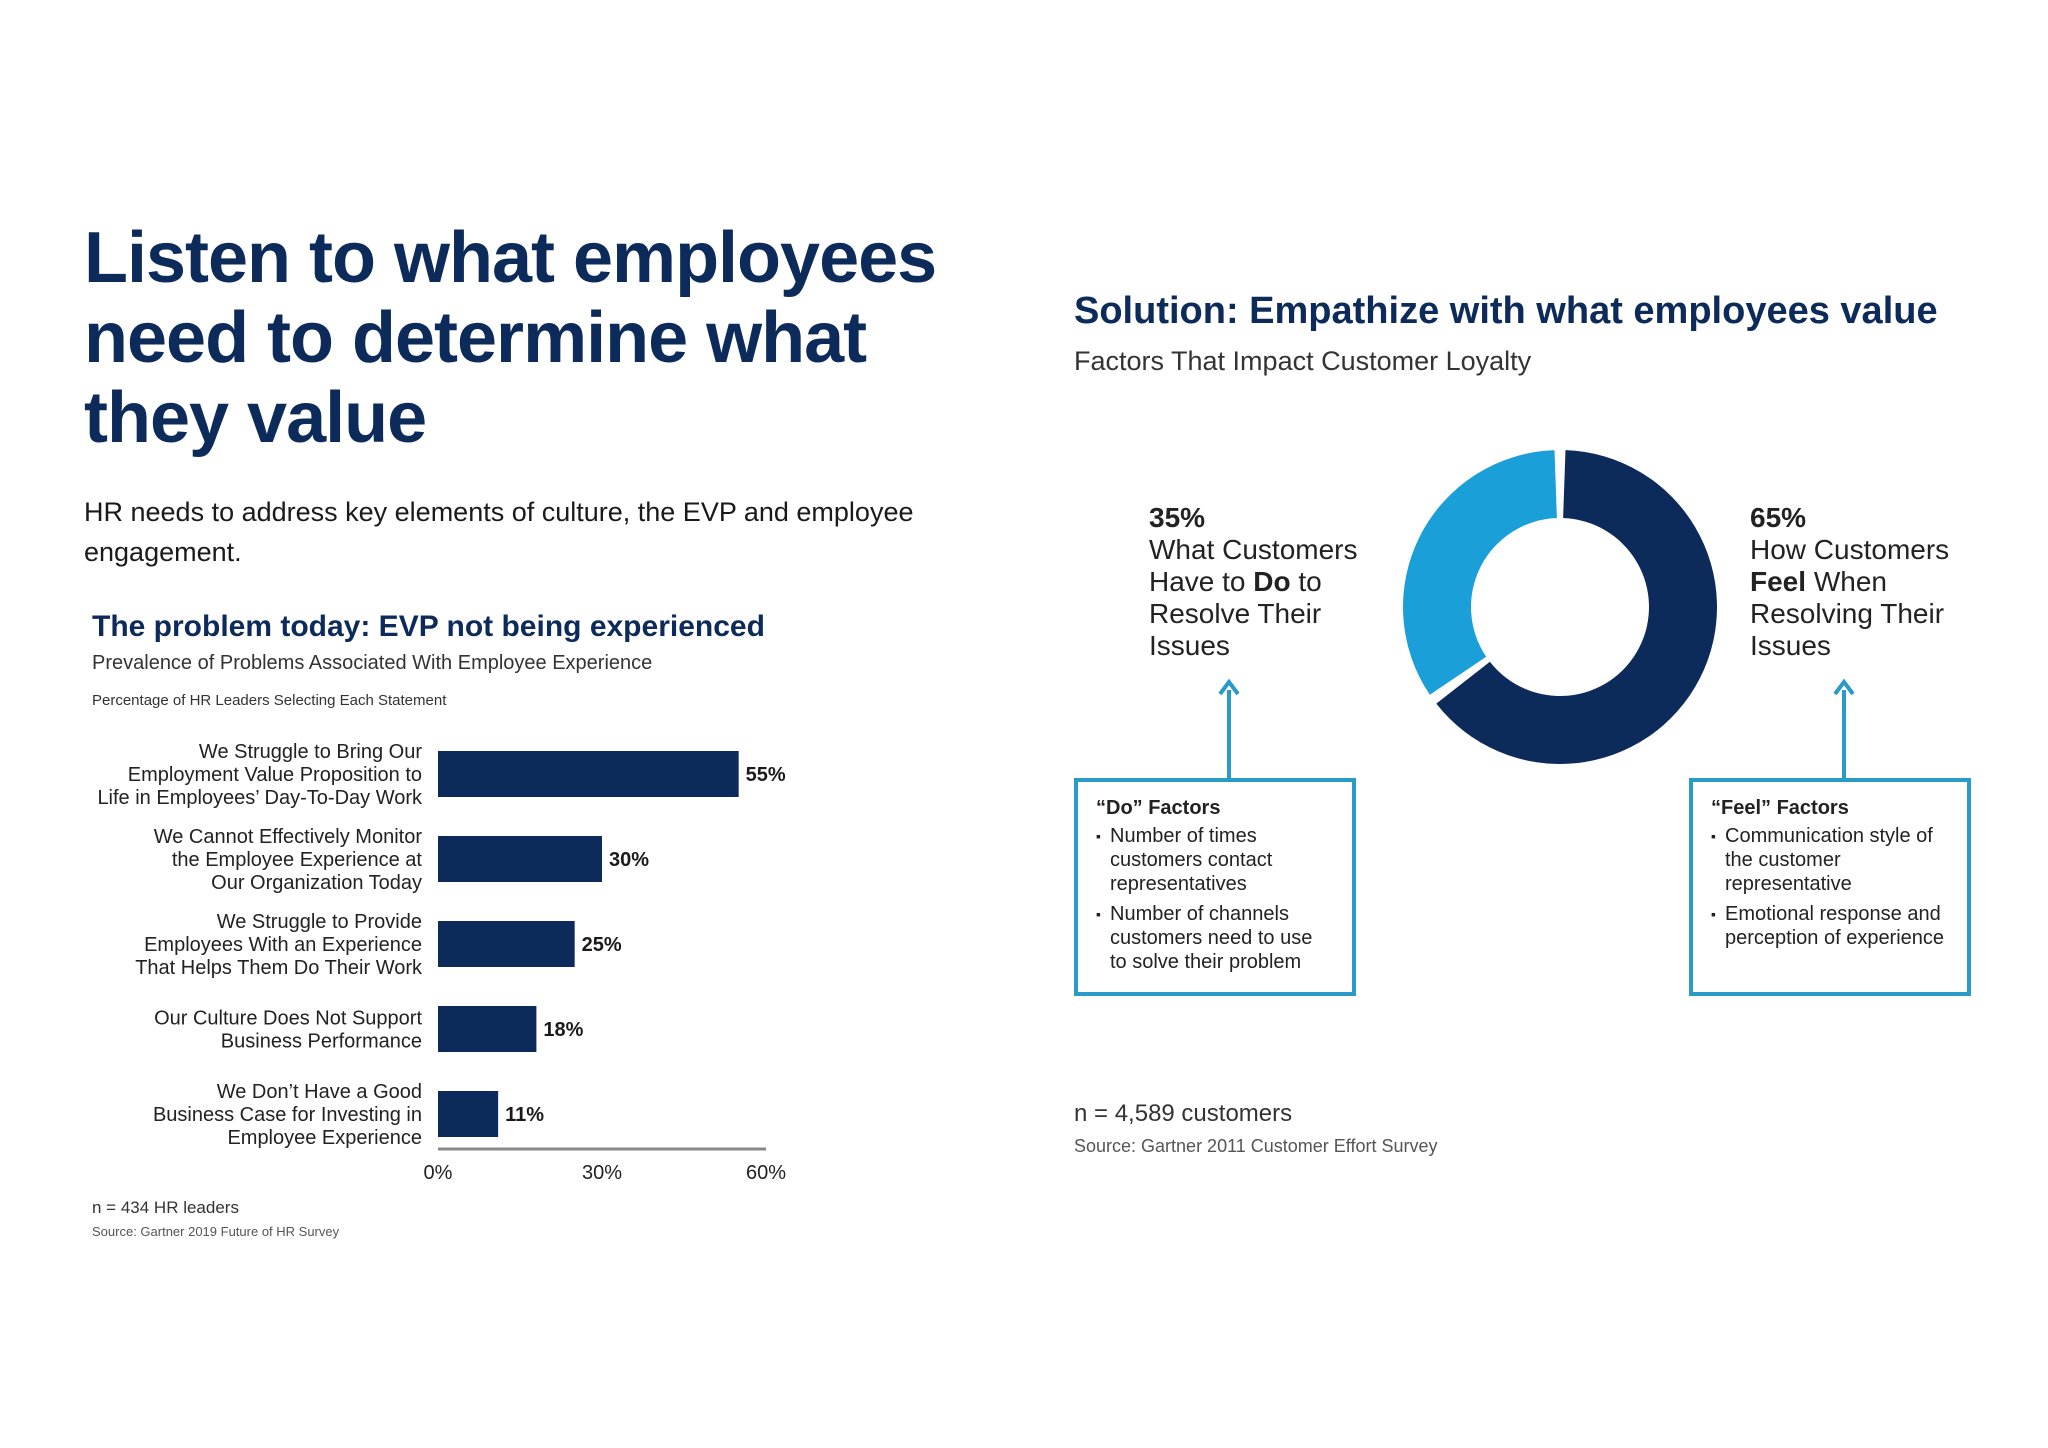 This screenshot has width=2048, height=1448. Describe the element at coordinates (165, 1207) in the screenshot. I see `bar-chart-sample-size: n = 434 HR leaders` at that location.